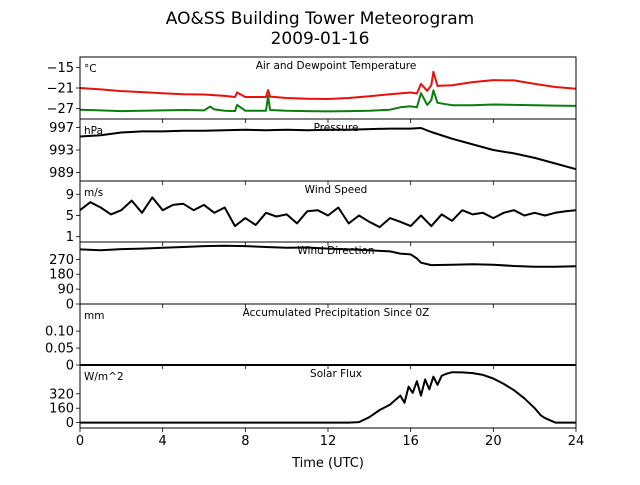 The width and height of the screenshot is (640, 485). What do you see at coordinates (336, 128) in the screenshot?
I see `panel-title-1: Pressure` at bounding box center [336, 128].